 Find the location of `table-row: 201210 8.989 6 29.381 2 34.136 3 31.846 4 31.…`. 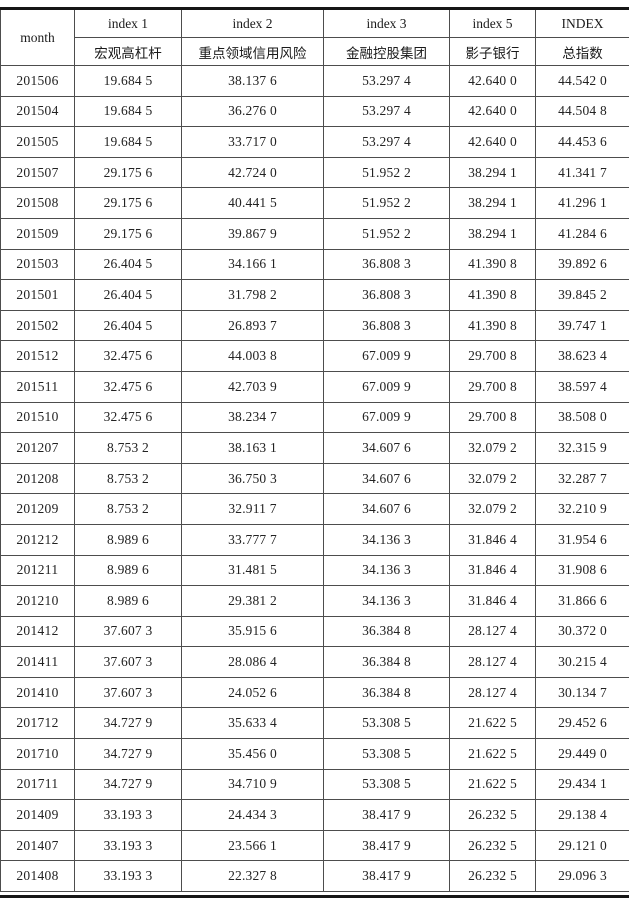

table-row: 201210 8.989 6 29.381 2 34.136 3 31.846 4 31.… is located at coordinates (314, 601).